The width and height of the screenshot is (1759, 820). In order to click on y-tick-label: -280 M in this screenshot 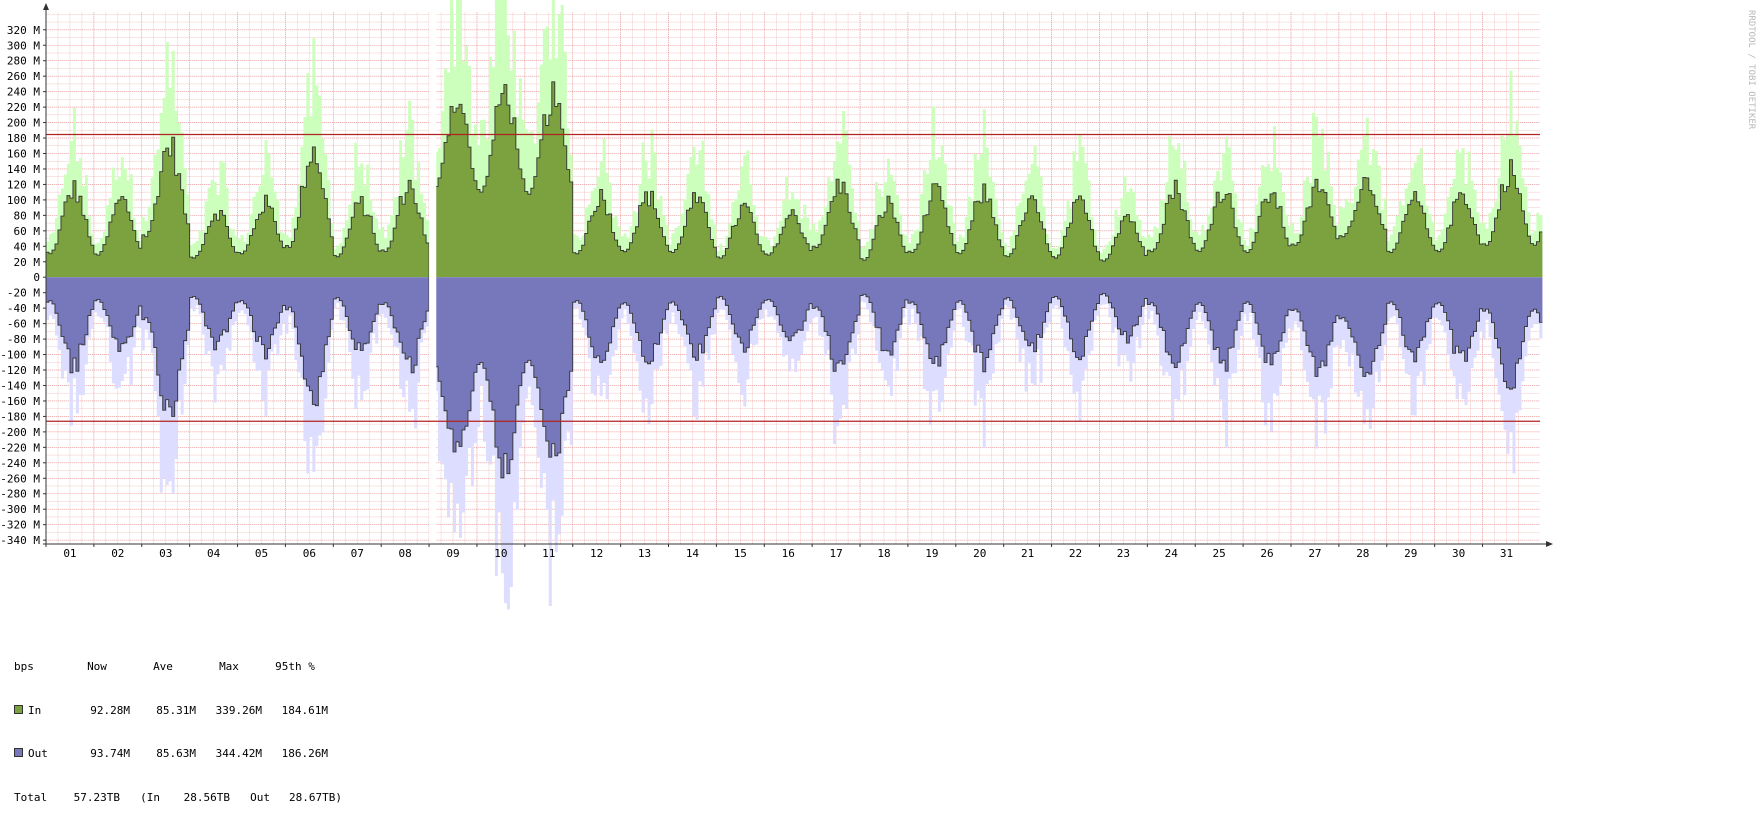, I will do `click(20, 494)`.